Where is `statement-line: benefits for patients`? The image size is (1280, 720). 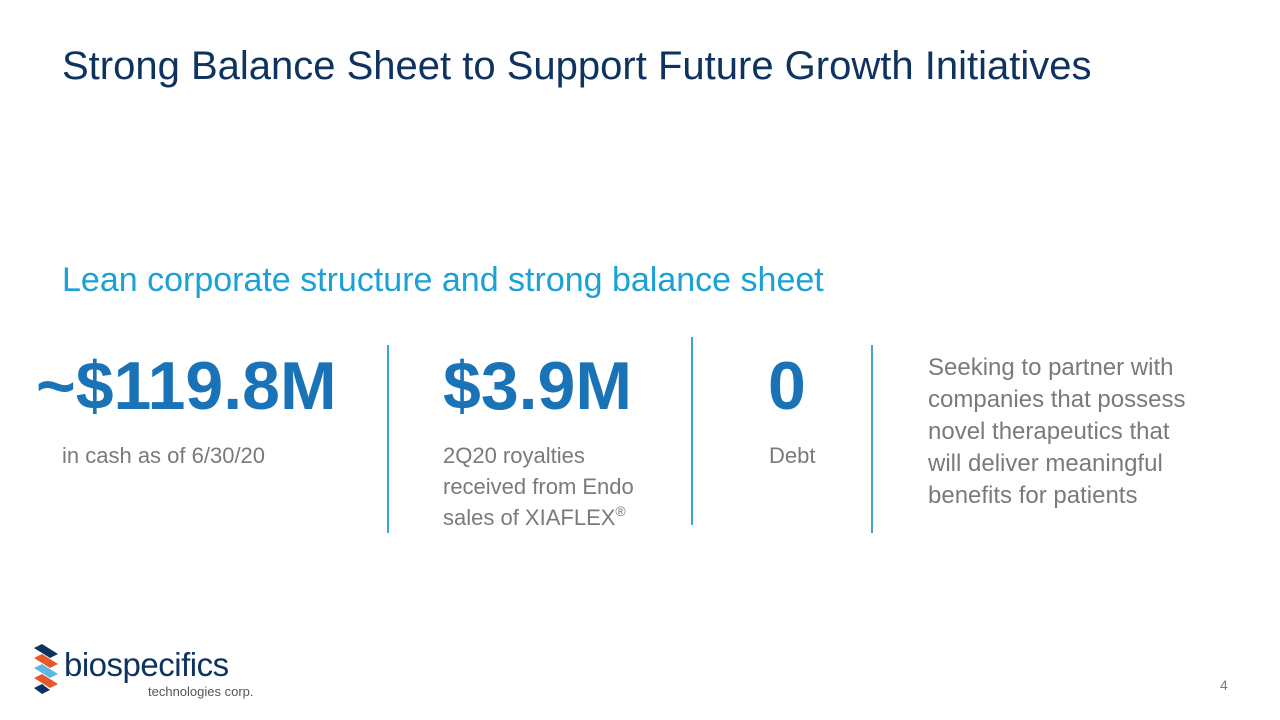 statement-line: benefits for patients is located at coordinates (1033, 495).